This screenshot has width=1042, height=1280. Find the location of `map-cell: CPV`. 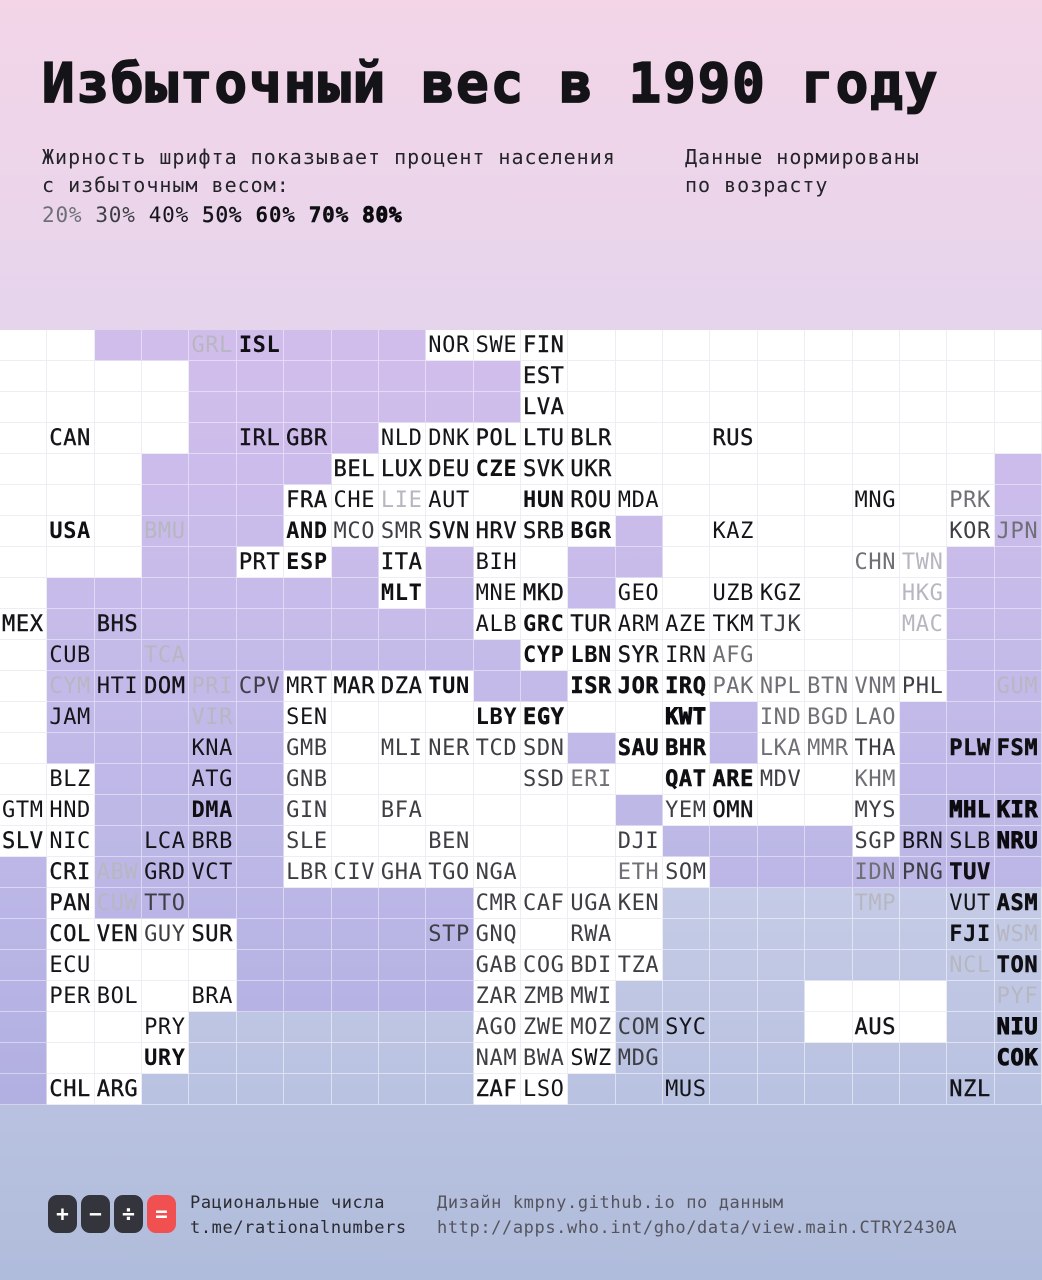

map-cell: CPV is located at coordinates (260, 686).